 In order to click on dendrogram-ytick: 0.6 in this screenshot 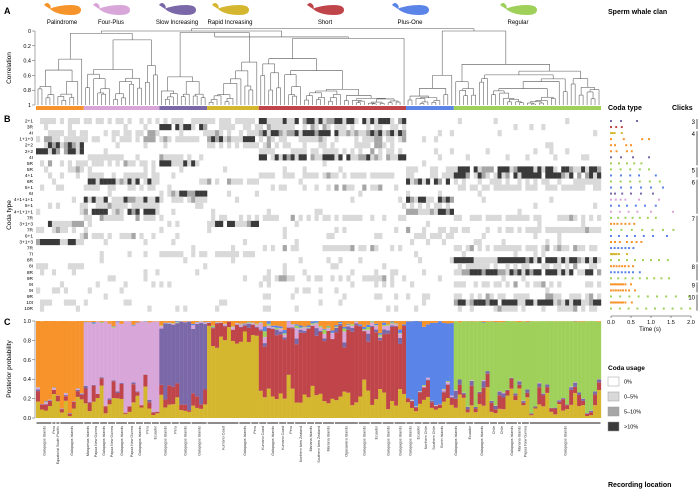, I will do `click(27, 76)`.